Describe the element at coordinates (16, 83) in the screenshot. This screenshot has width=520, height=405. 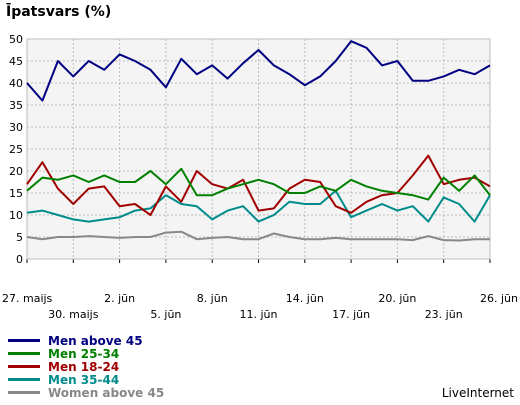
I see `y-tick-label: 40` at that location.